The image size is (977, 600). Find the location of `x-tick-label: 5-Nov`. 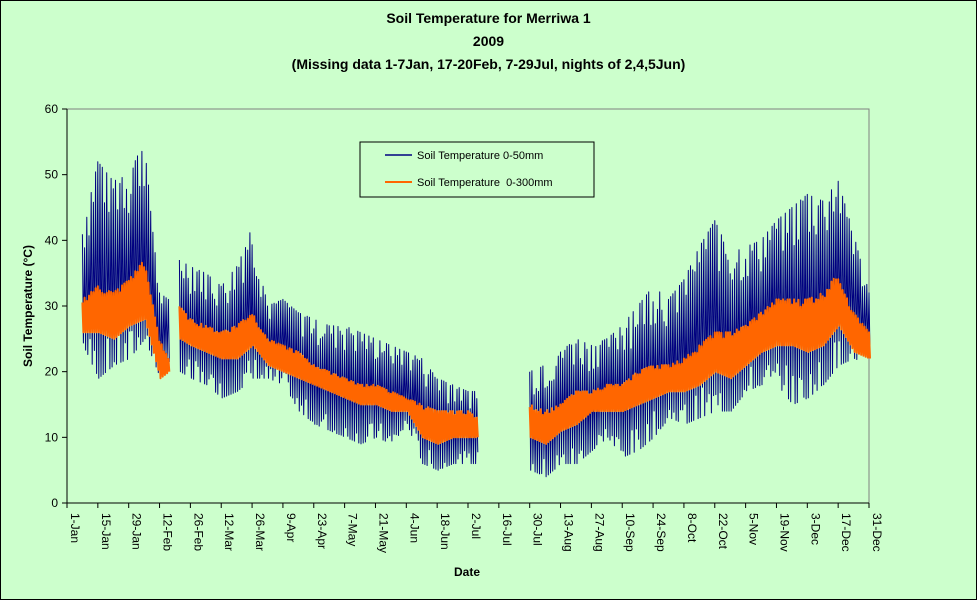

x-tick-label: 5-Nov is located at coordinates (754, 529).